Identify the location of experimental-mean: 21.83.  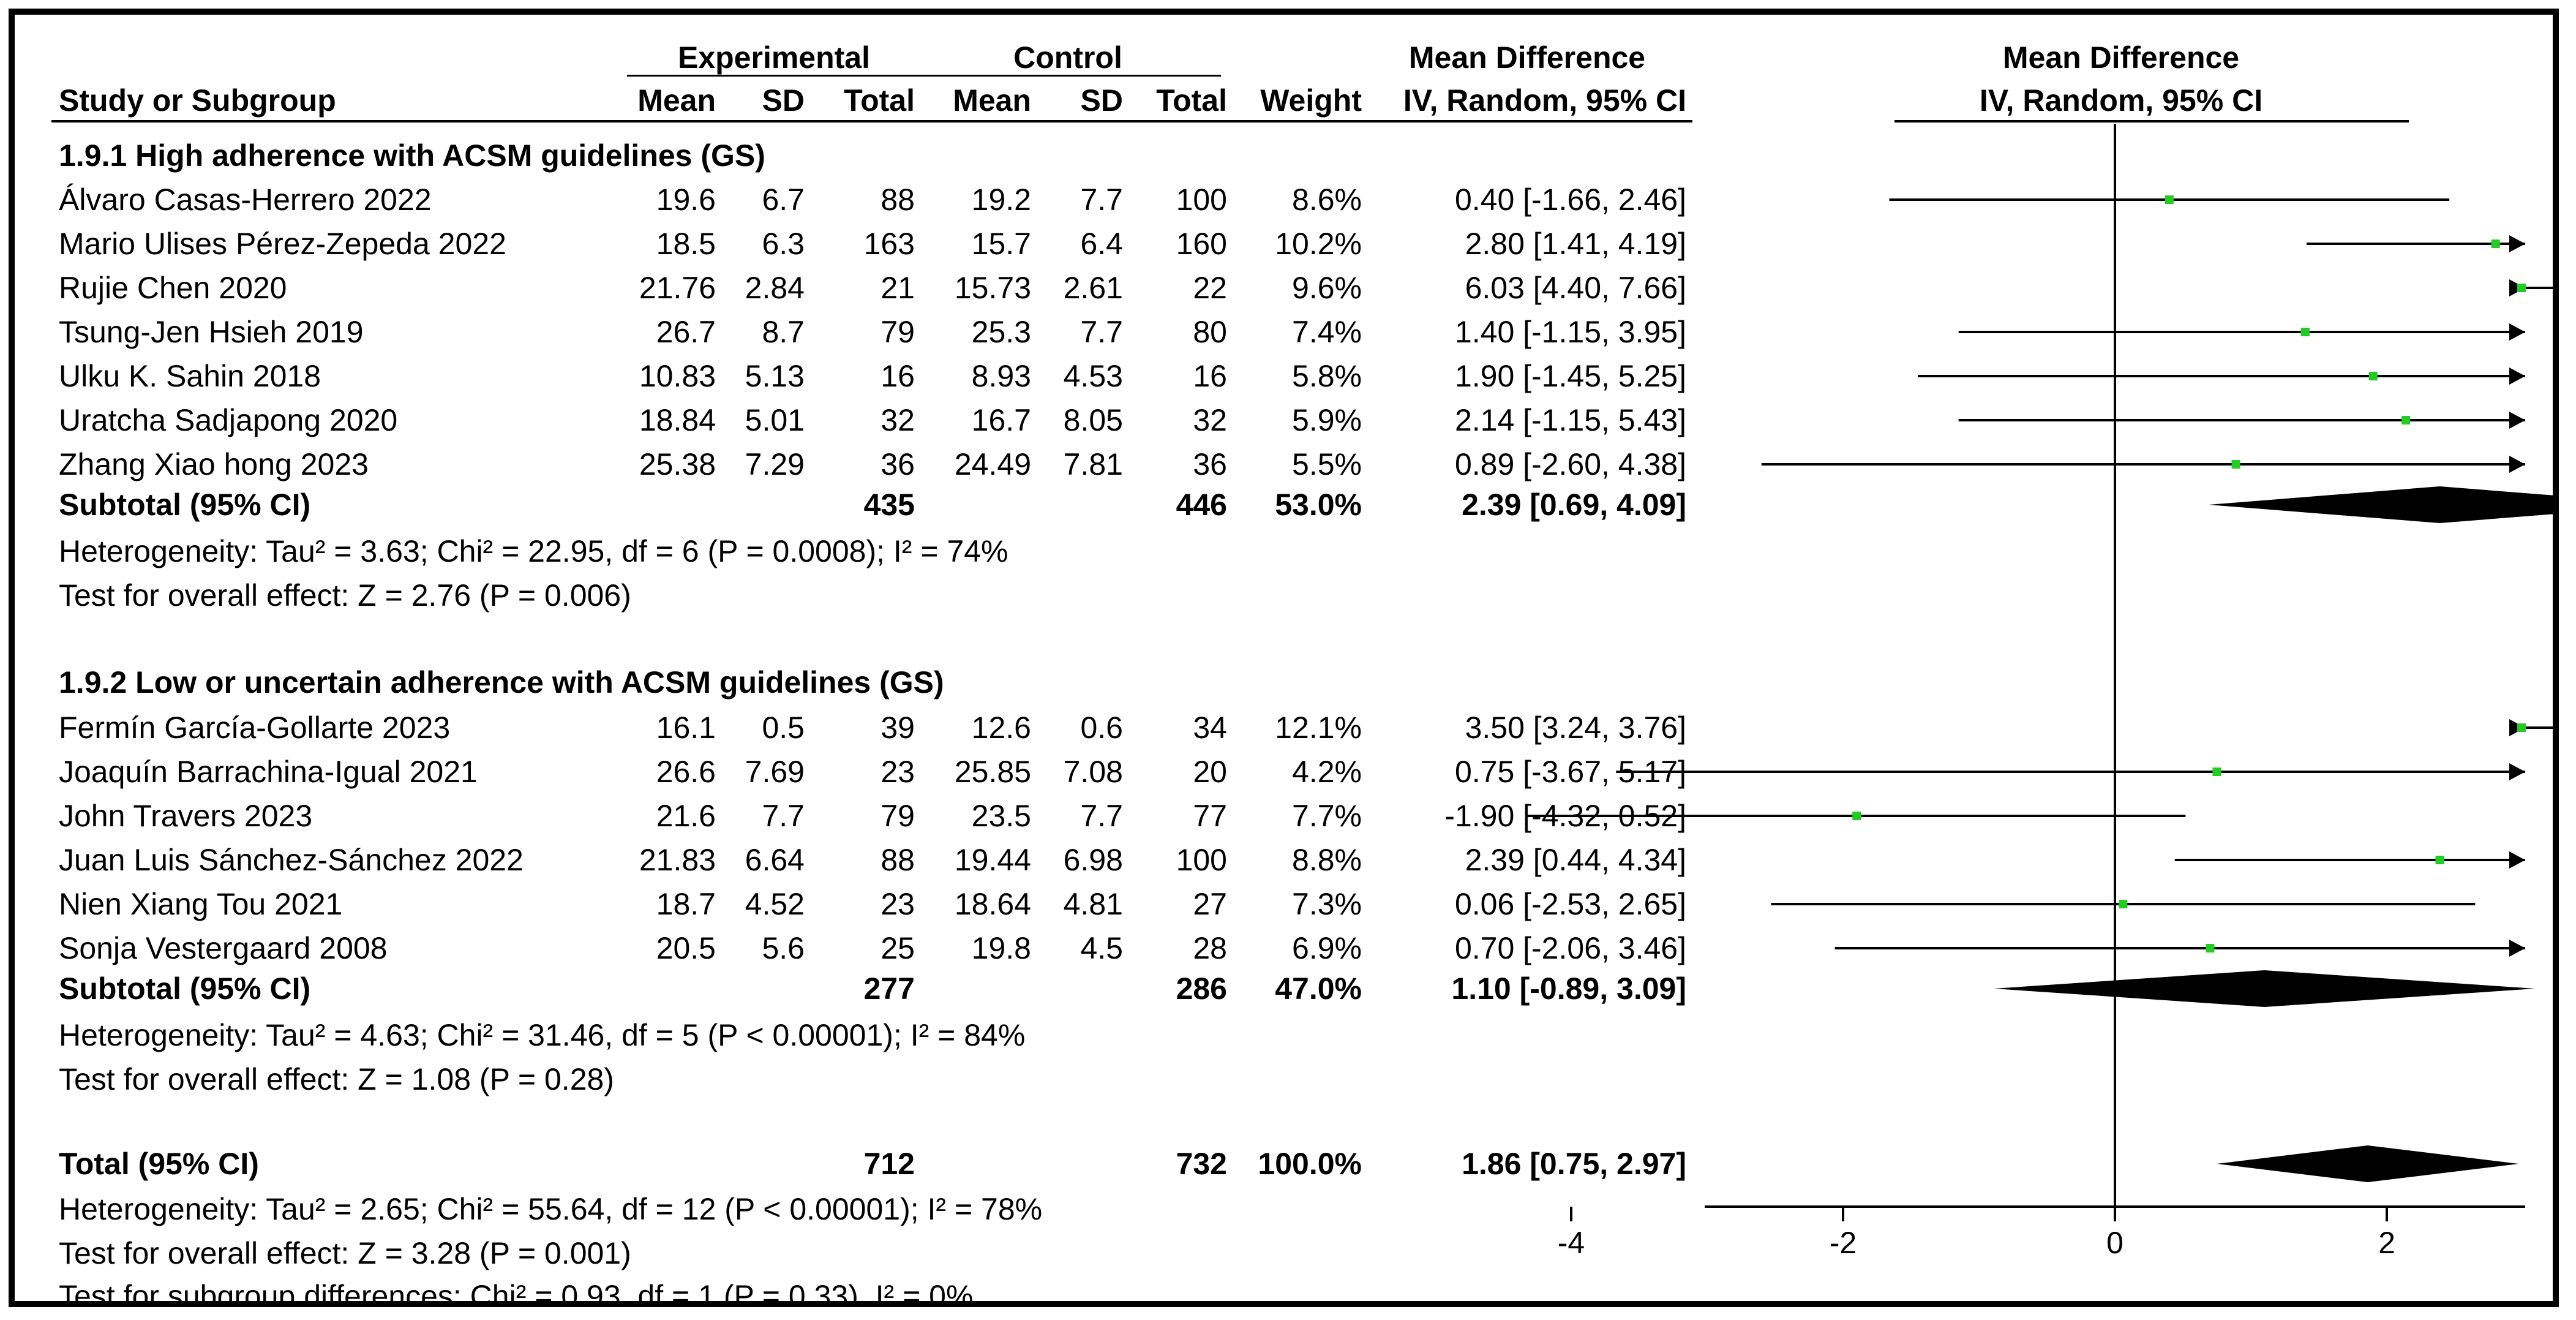
(677, 860).